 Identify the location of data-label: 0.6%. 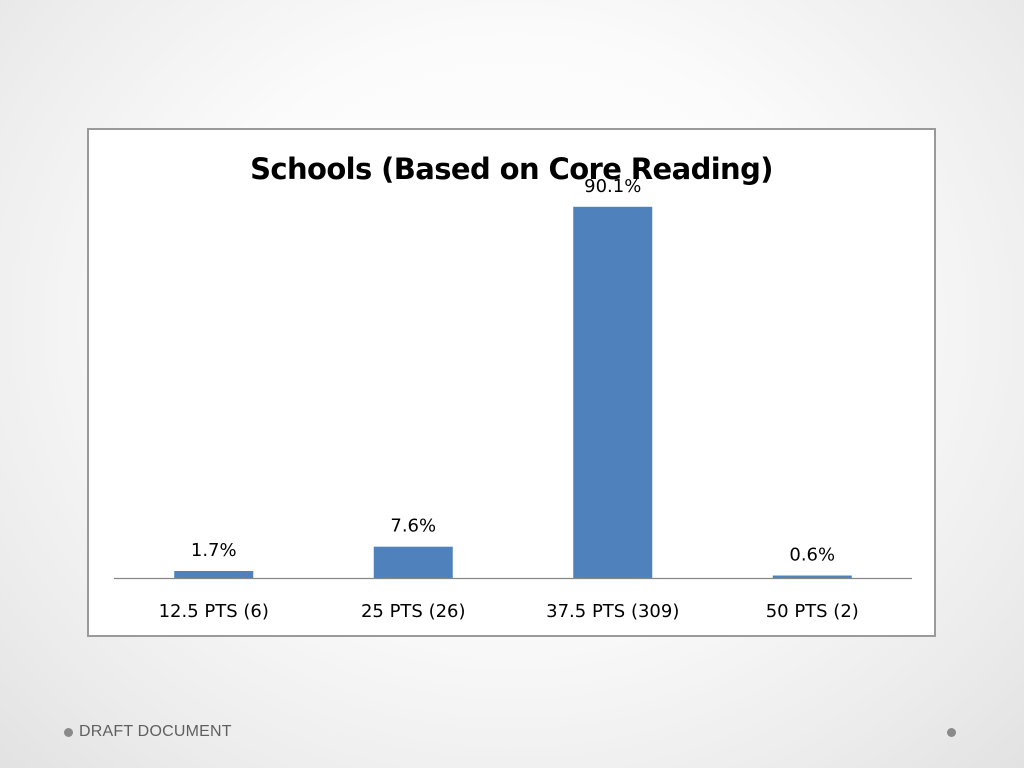
(812, 555).